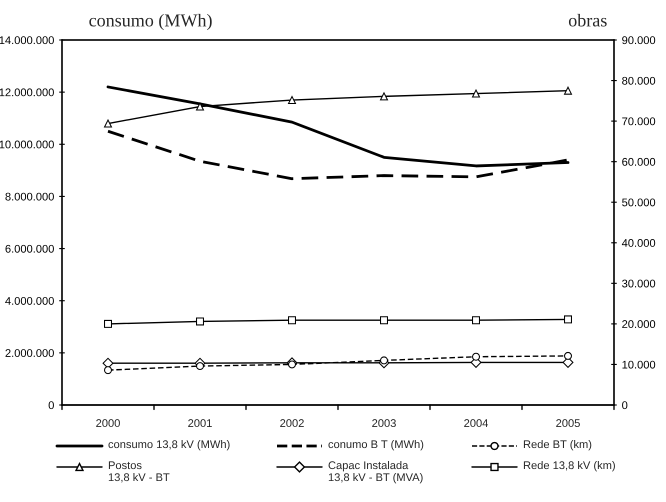 The width and height of the screenshot is (666, 502). Describe the element at coordinates (639, 202) in the screenshot. I see `y2-tick-label: 50.000` at that location.